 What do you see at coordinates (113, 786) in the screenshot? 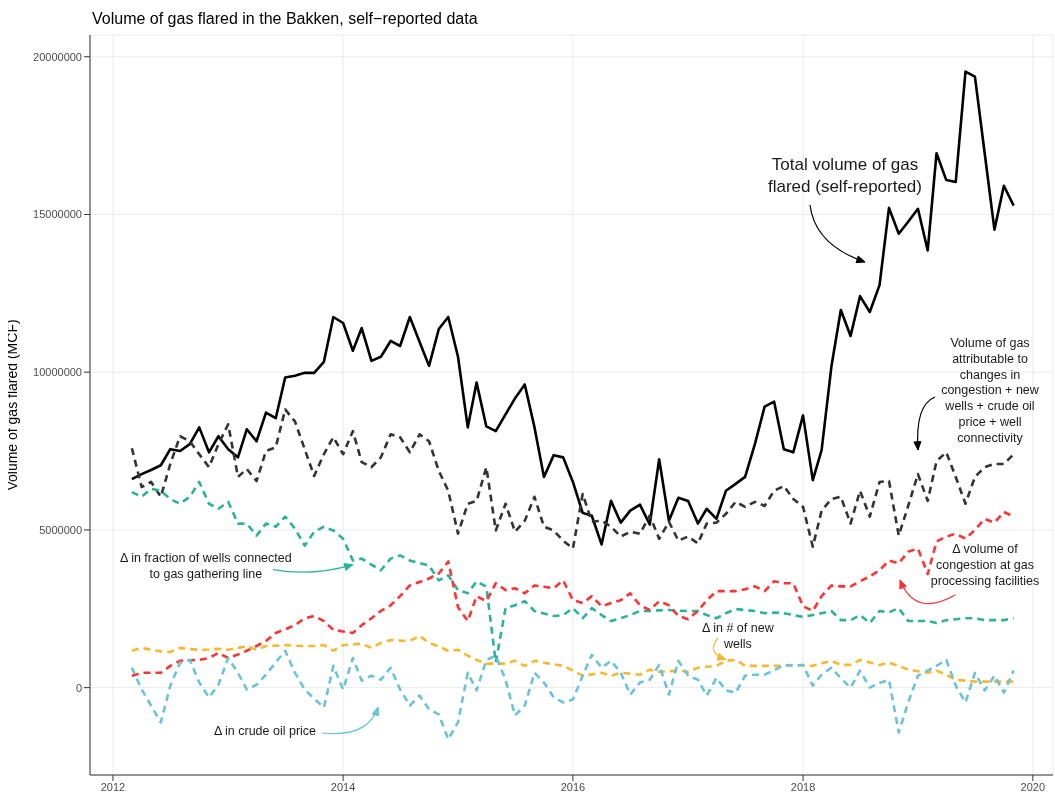
I see `x-tick-label: 2012` at bounding box center [113, 786].